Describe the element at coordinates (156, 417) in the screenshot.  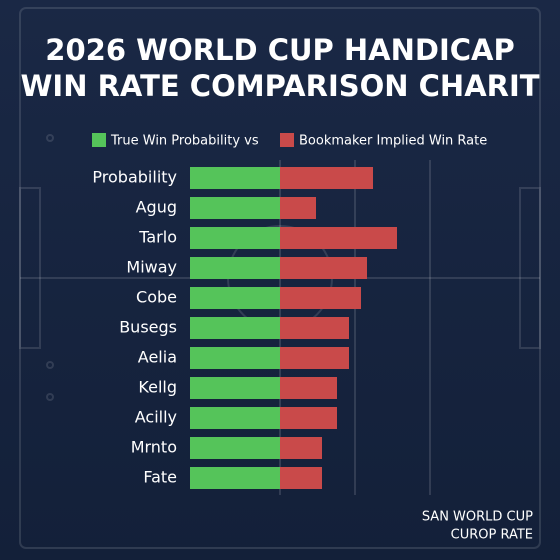
I see `y-tick-label: Acilly` at that location.